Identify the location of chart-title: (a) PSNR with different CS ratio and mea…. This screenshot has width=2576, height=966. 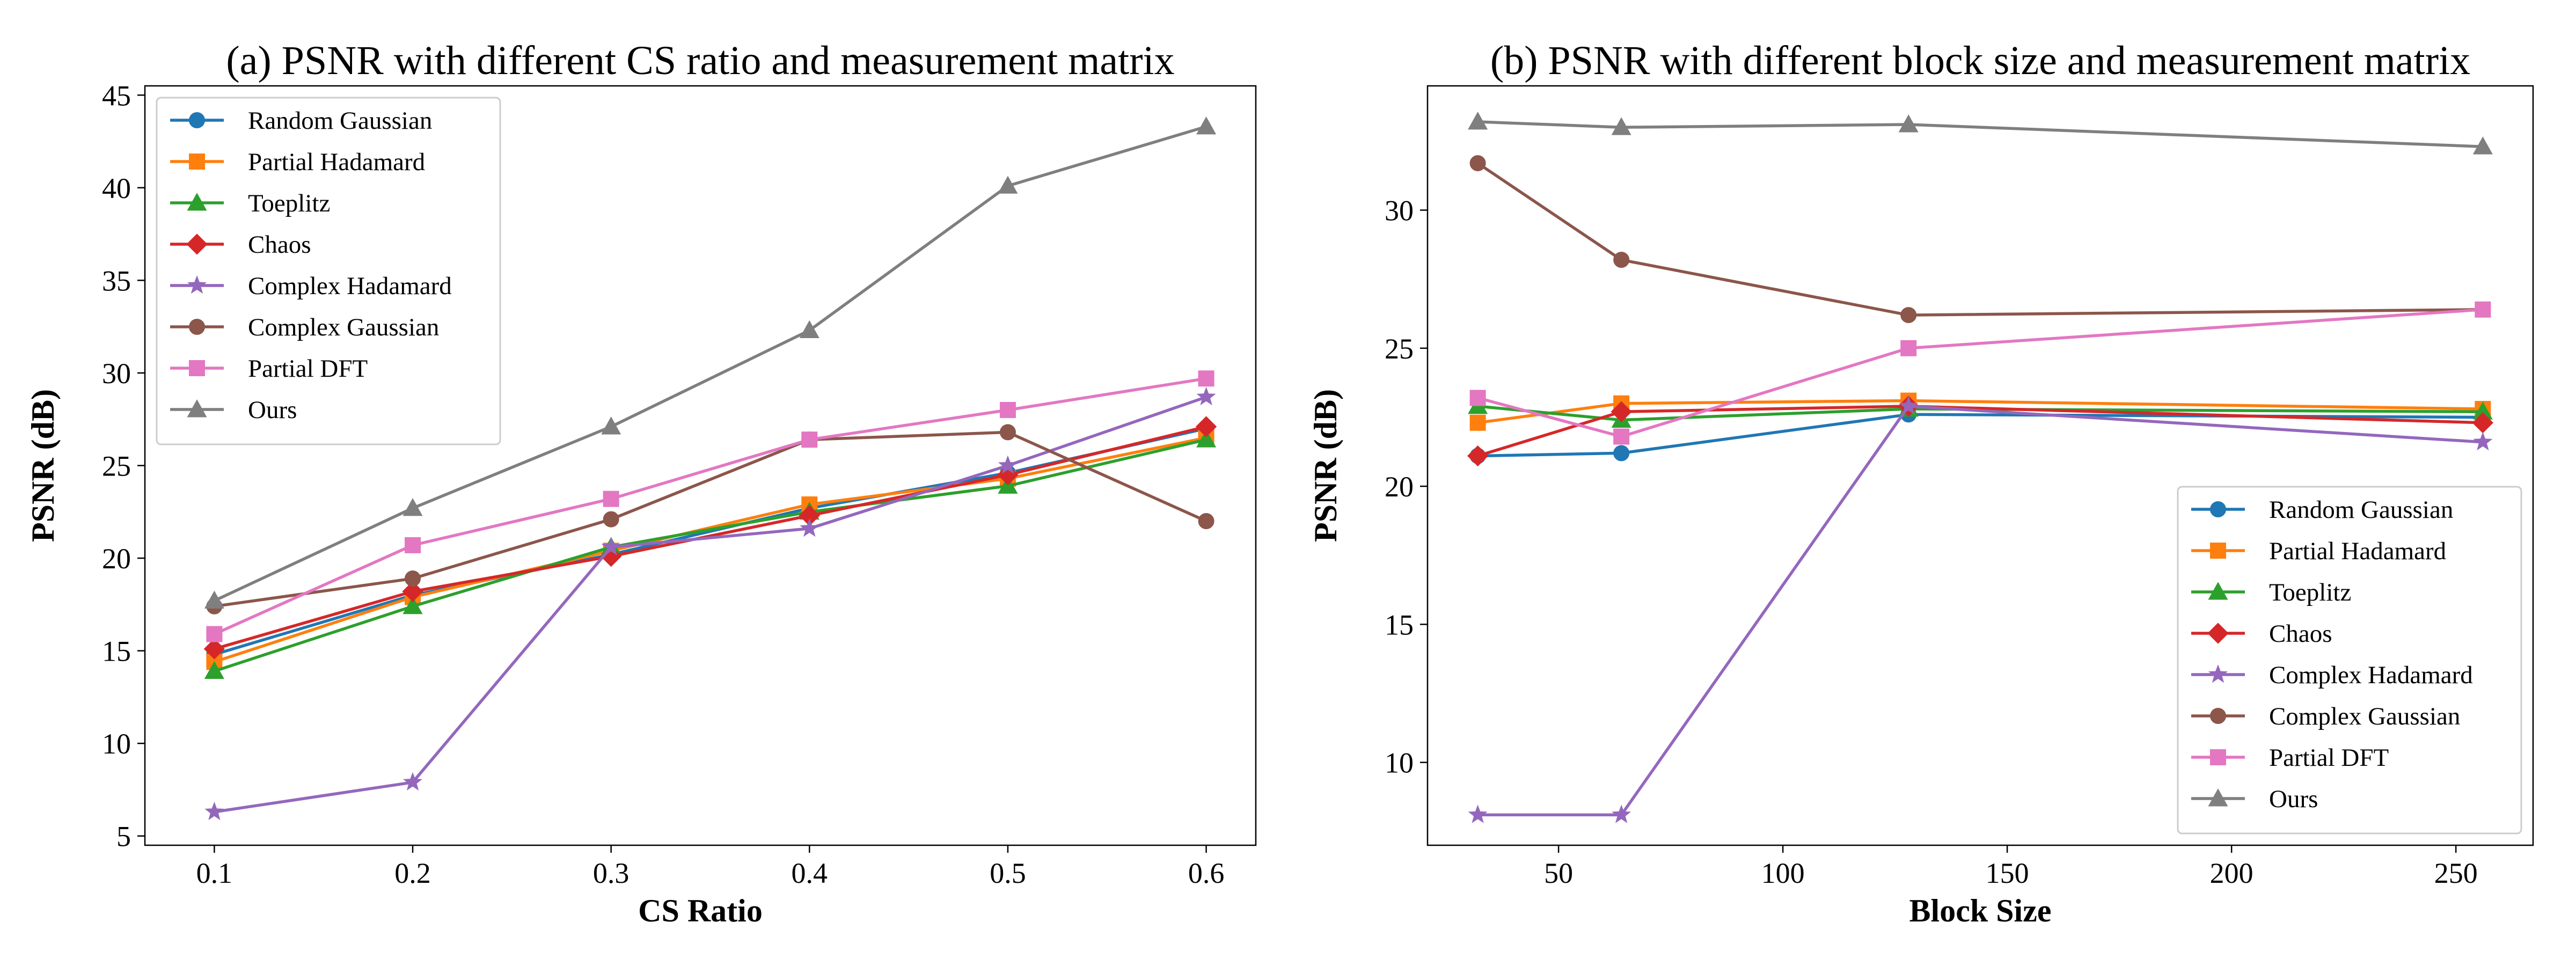
(700, 60).